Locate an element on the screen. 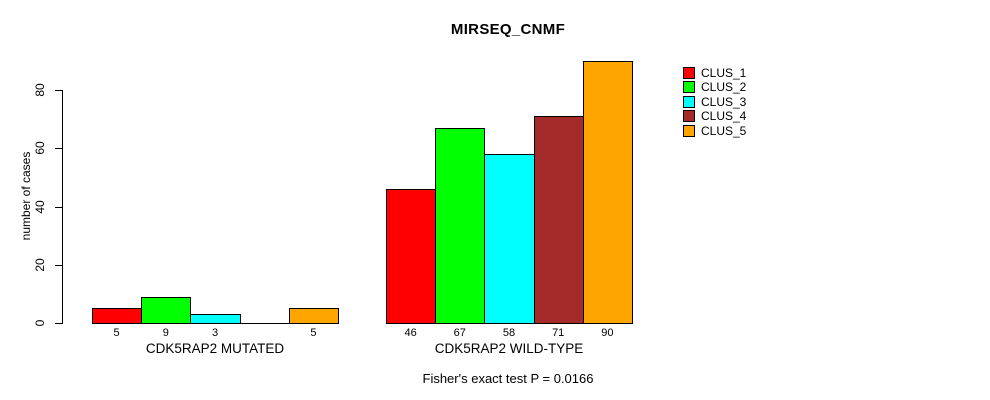  y-tick-label: 0 is located at coordinates (40, 323).